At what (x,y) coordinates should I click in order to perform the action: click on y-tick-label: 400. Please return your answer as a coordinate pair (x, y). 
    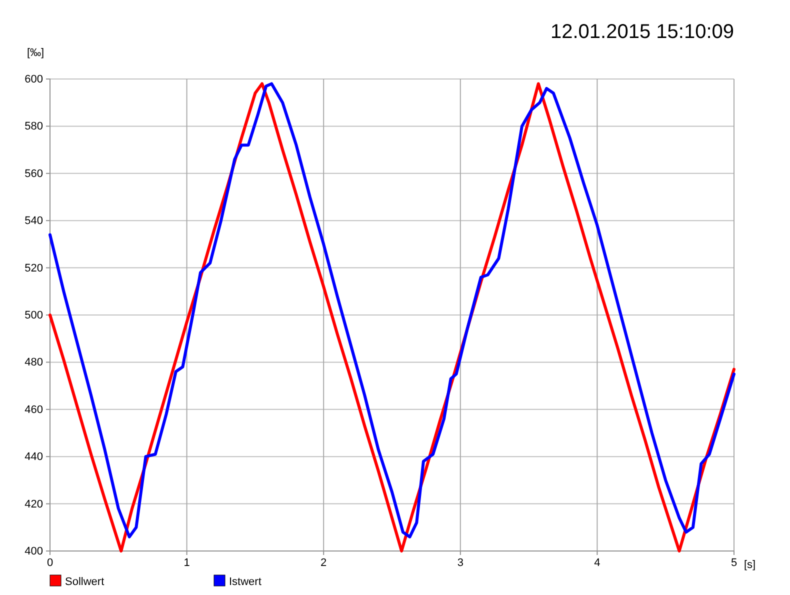
    Looking at the image, I should click on (33, 552).